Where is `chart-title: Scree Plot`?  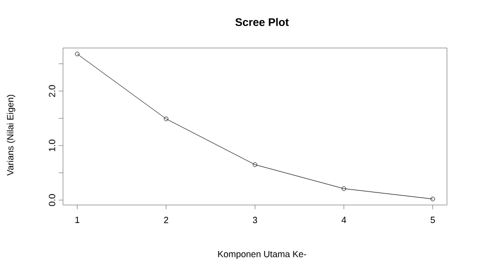
chart-title: Scree Plot is located at coordinates (262, 22).